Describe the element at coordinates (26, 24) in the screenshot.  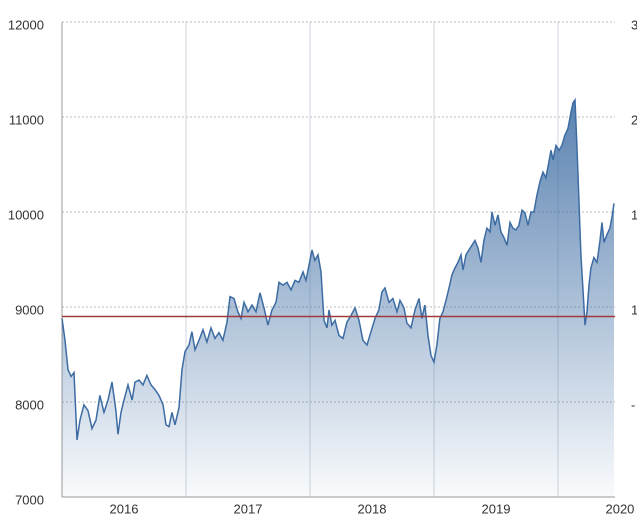
I see `y-tick-label: 12000` at that location.